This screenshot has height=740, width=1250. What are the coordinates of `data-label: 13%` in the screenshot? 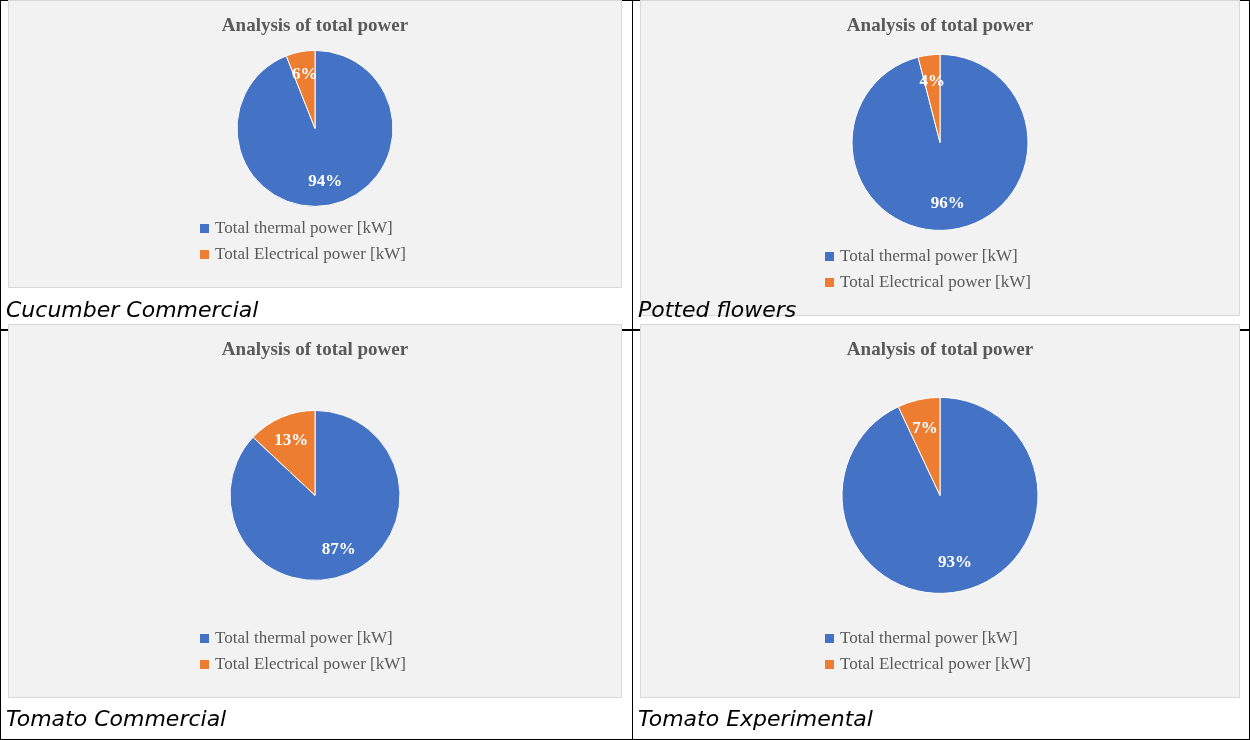 It's located at (291, 440).